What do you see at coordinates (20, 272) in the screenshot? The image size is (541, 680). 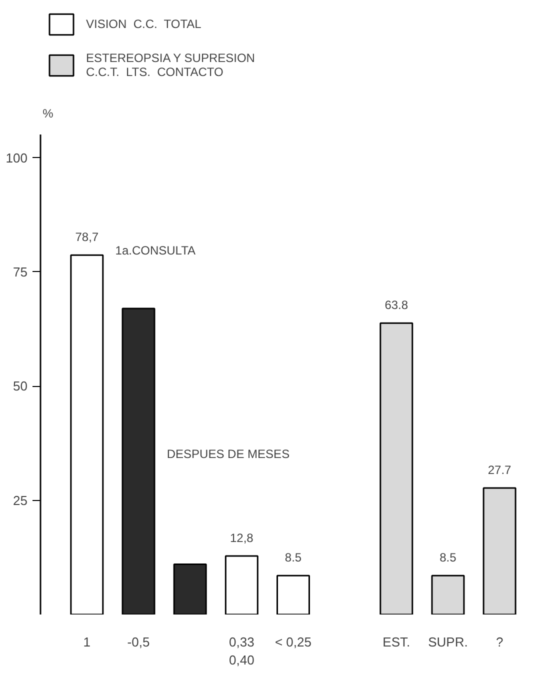 I see `y-tick-label: 75` at bounding box center [20, 272].